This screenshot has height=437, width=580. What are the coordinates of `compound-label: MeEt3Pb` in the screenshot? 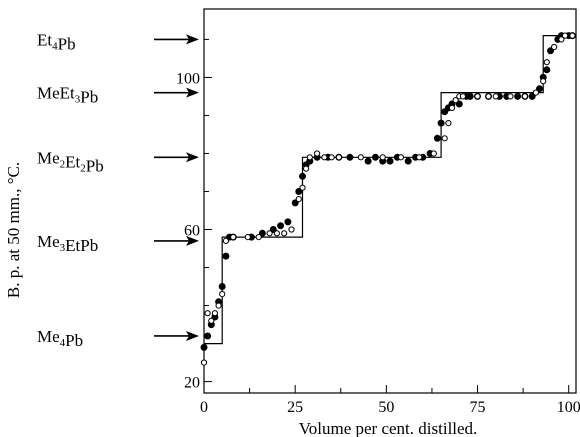 It's located at (67, 95).